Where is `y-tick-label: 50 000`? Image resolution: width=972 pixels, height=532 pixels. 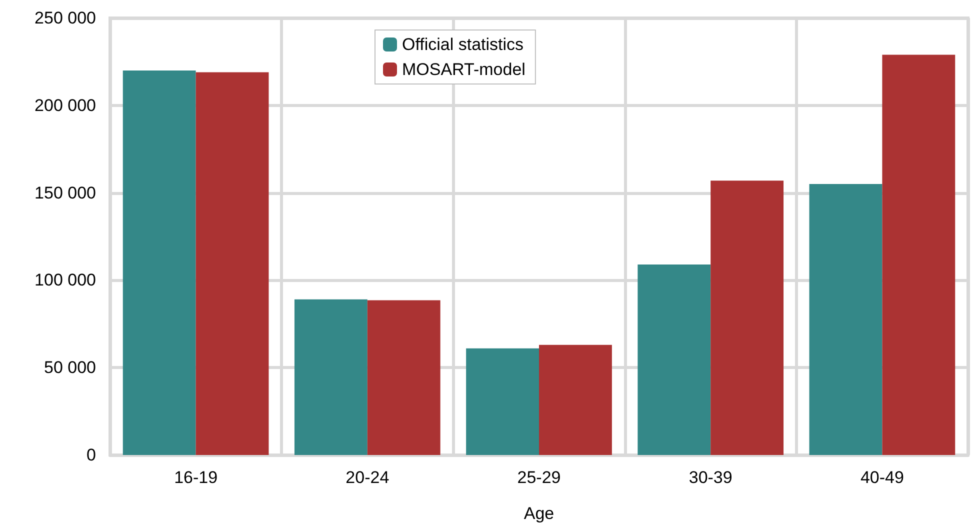
y-tick-label: 50 000 is located at coordinates (70, 368).